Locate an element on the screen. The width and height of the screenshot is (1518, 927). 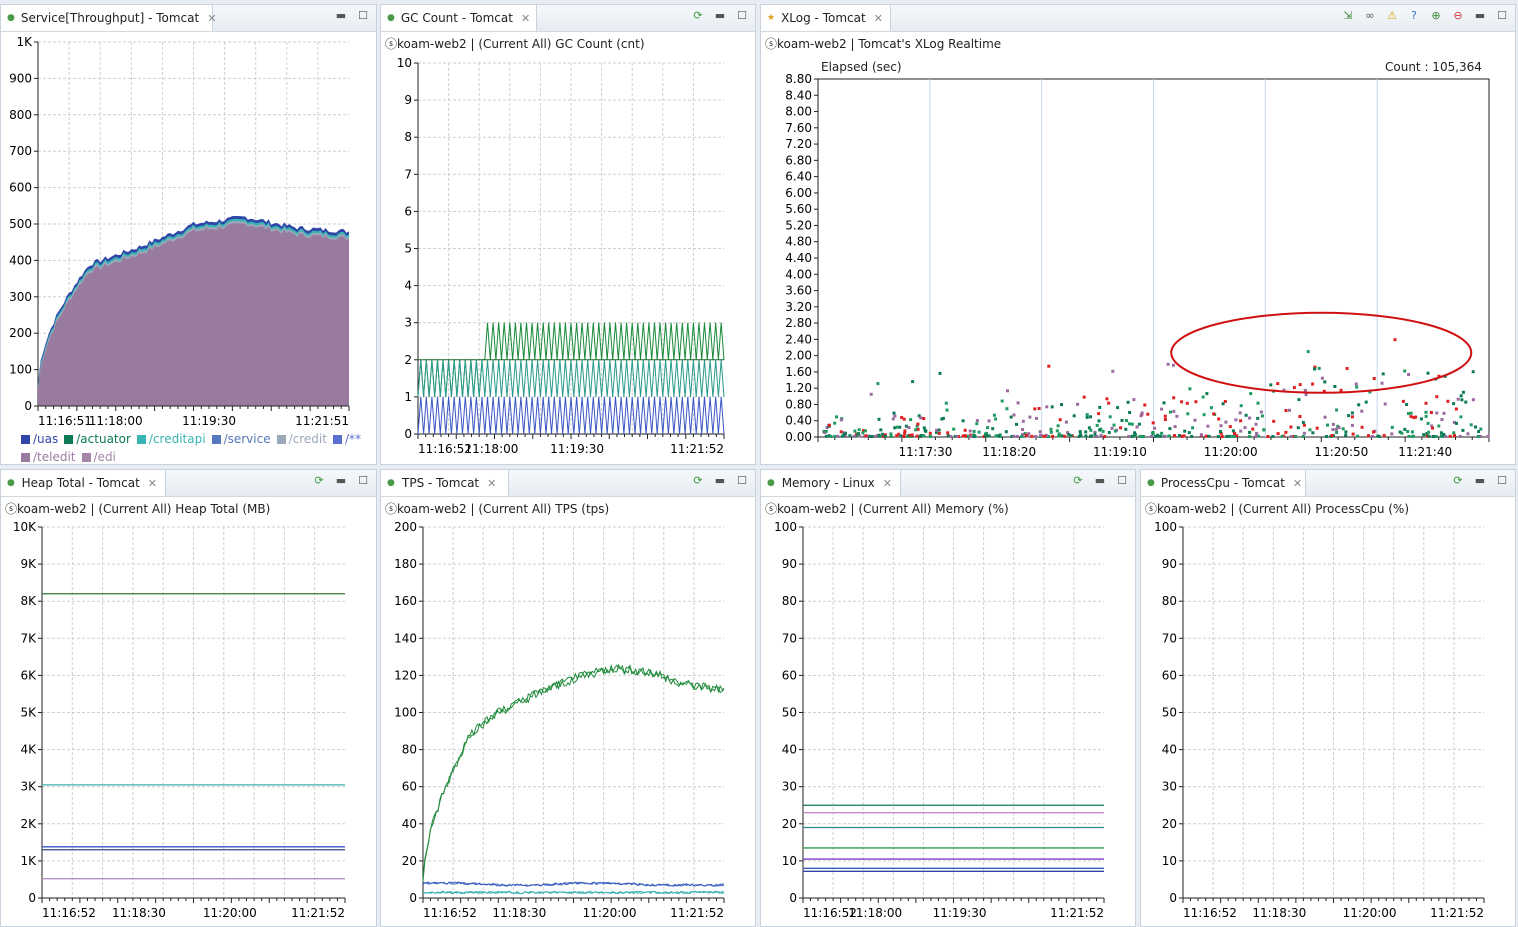
legend-item: /teledit is located at coordinates (48, 456).